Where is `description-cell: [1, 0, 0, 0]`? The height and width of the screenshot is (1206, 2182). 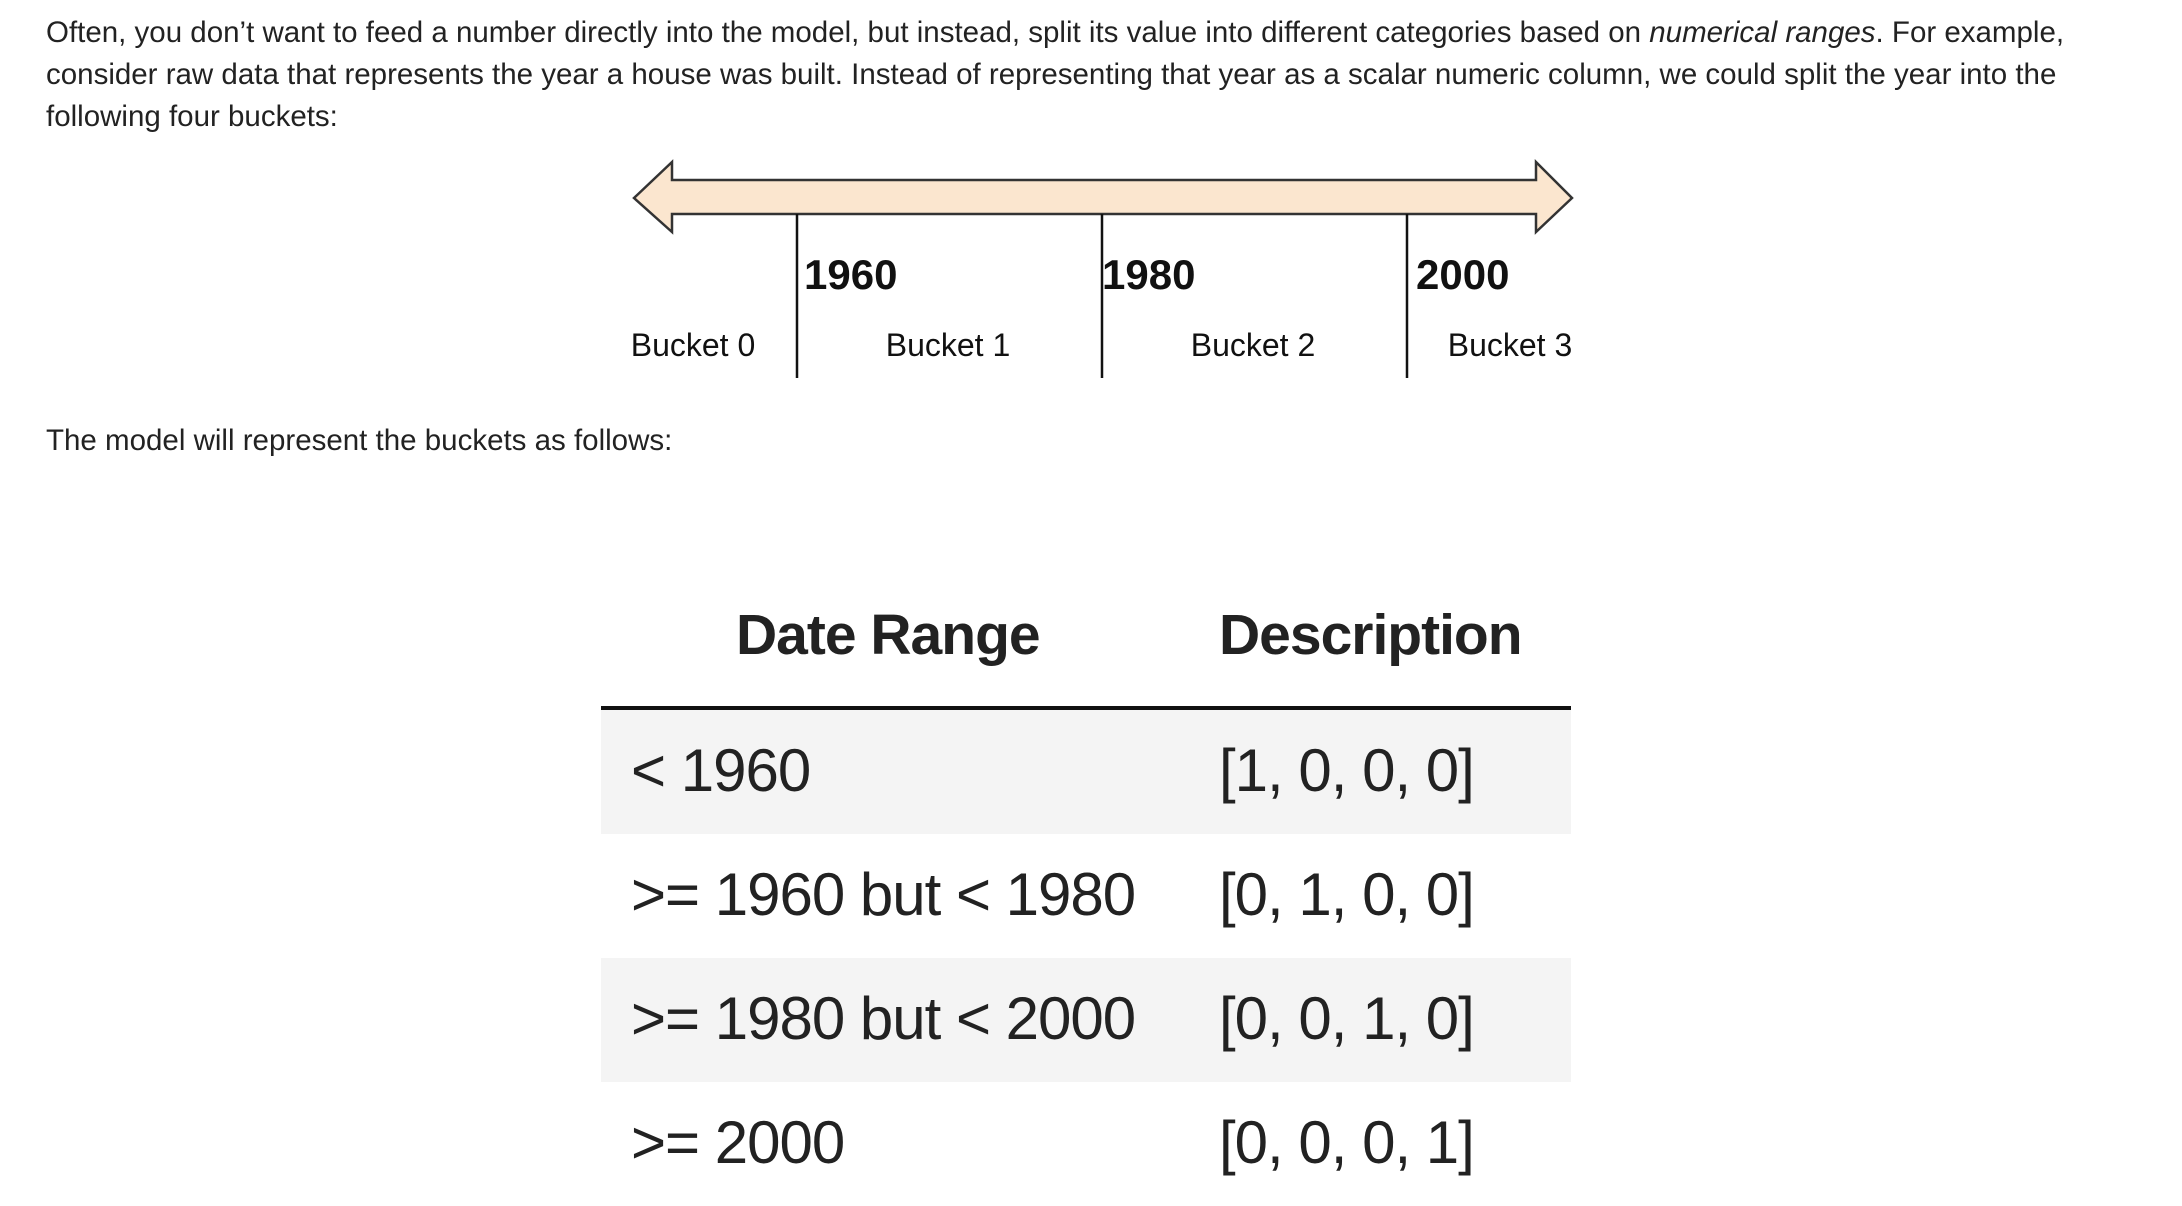
description-cell: [1, 0, 0, 0] is located at coordinates (1347, 770).